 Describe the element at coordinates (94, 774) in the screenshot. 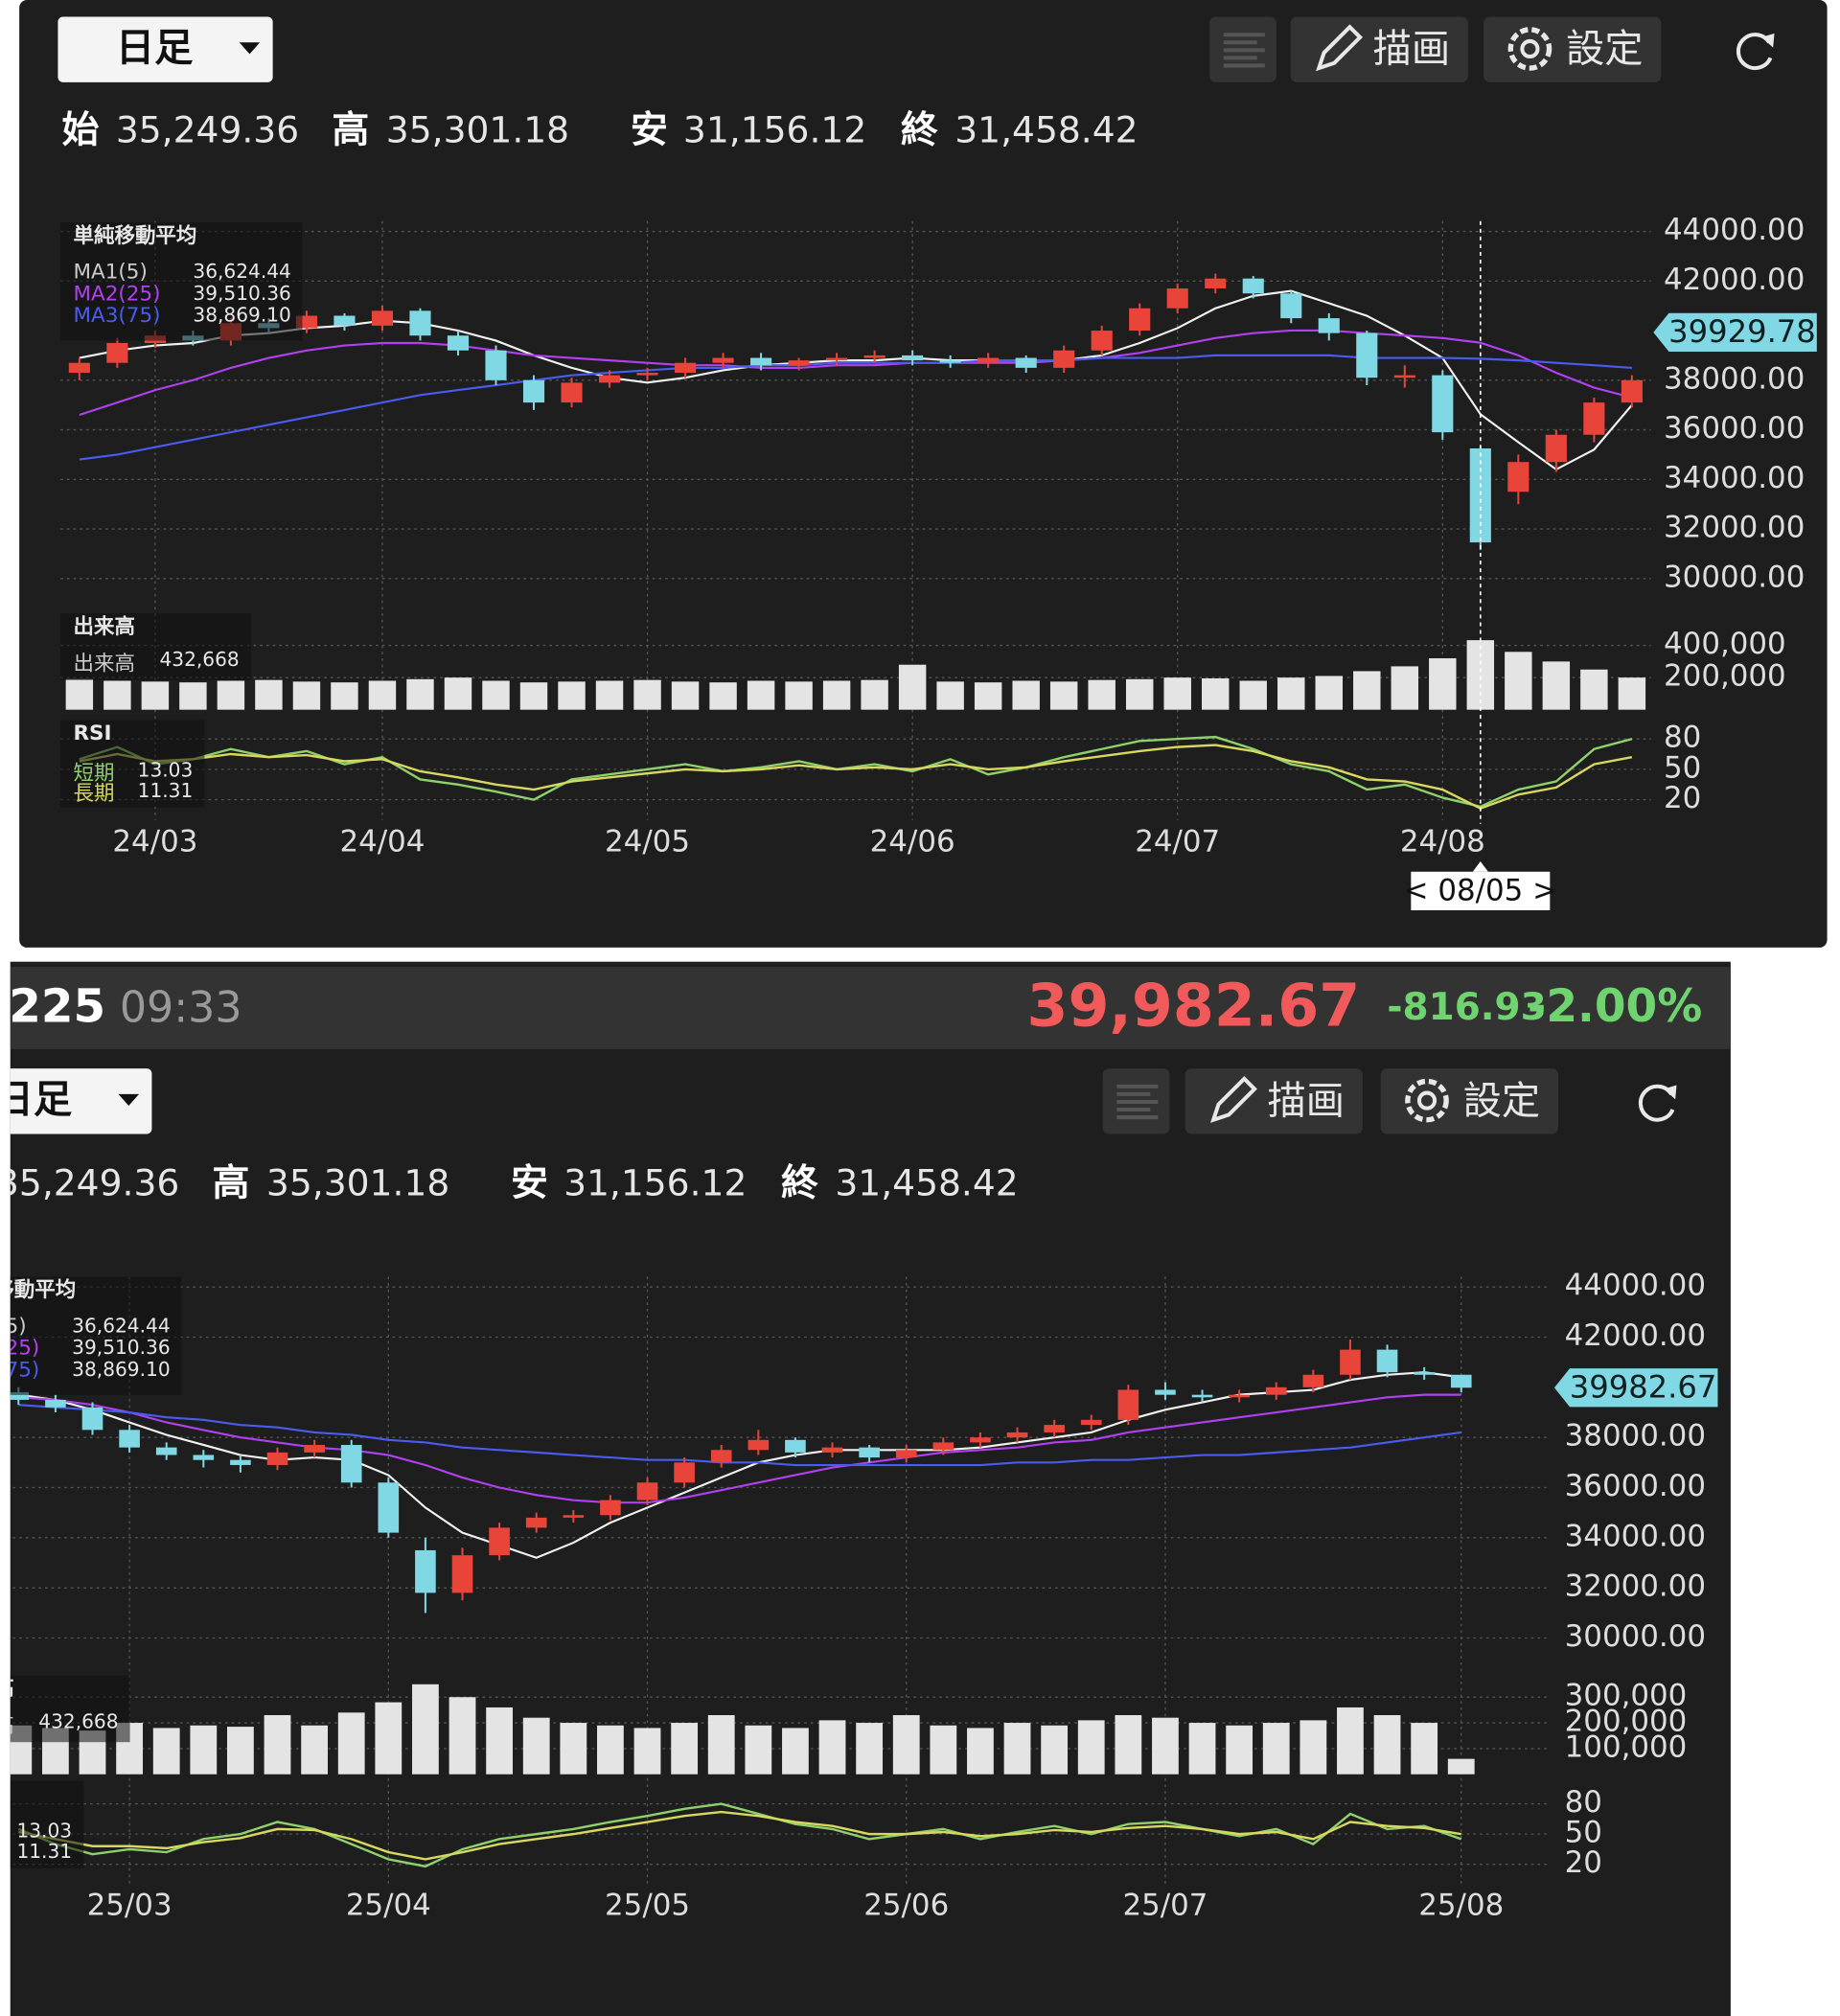

I see `legend-name: 短期` at that location.